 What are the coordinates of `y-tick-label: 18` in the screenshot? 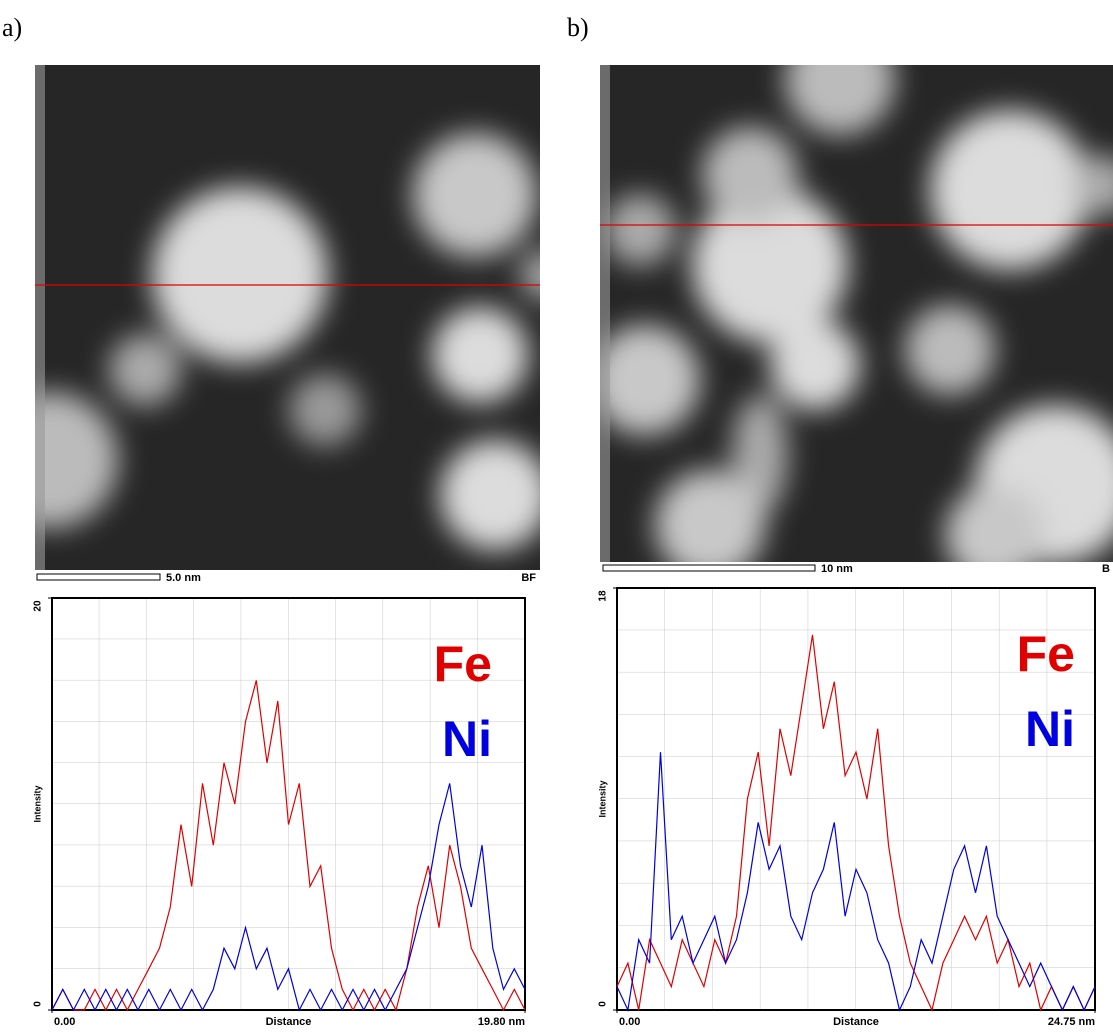 It's located at (603, 596).